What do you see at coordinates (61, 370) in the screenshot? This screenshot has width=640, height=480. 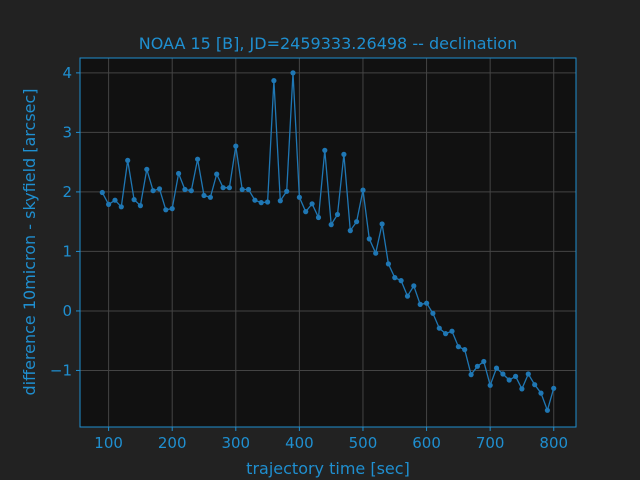 I see `y-tick-label: −1` at bounding box center [61, 370].